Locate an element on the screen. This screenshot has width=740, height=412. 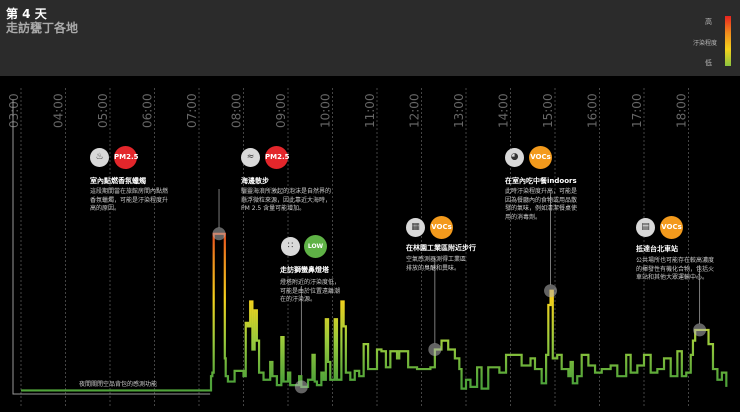
annotation-desc: 公共場所也可能存在較高濃度 的揮發性有機化合物，包括火 車站和其他大眾運輸中心。 is located at coordinates (675, 269).